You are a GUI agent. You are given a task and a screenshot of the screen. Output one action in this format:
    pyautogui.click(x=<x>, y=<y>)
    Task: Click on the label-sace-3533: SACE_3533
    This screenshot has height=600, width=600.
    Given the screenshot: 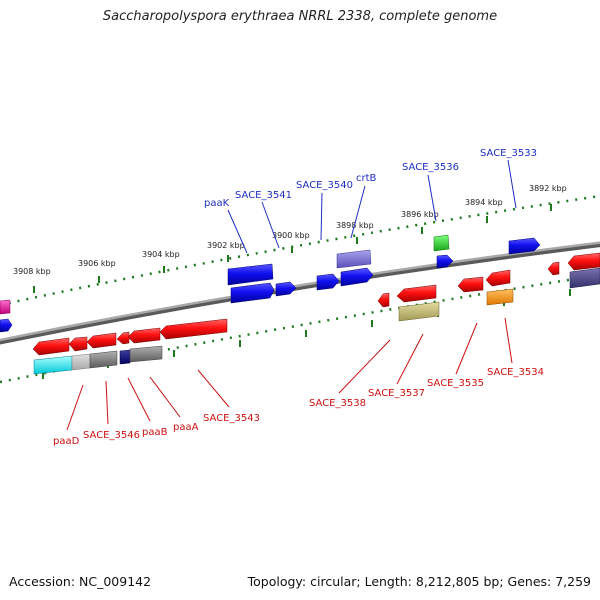 What is the action you would take?
    pyautogui.click(x=508, y=153)
    